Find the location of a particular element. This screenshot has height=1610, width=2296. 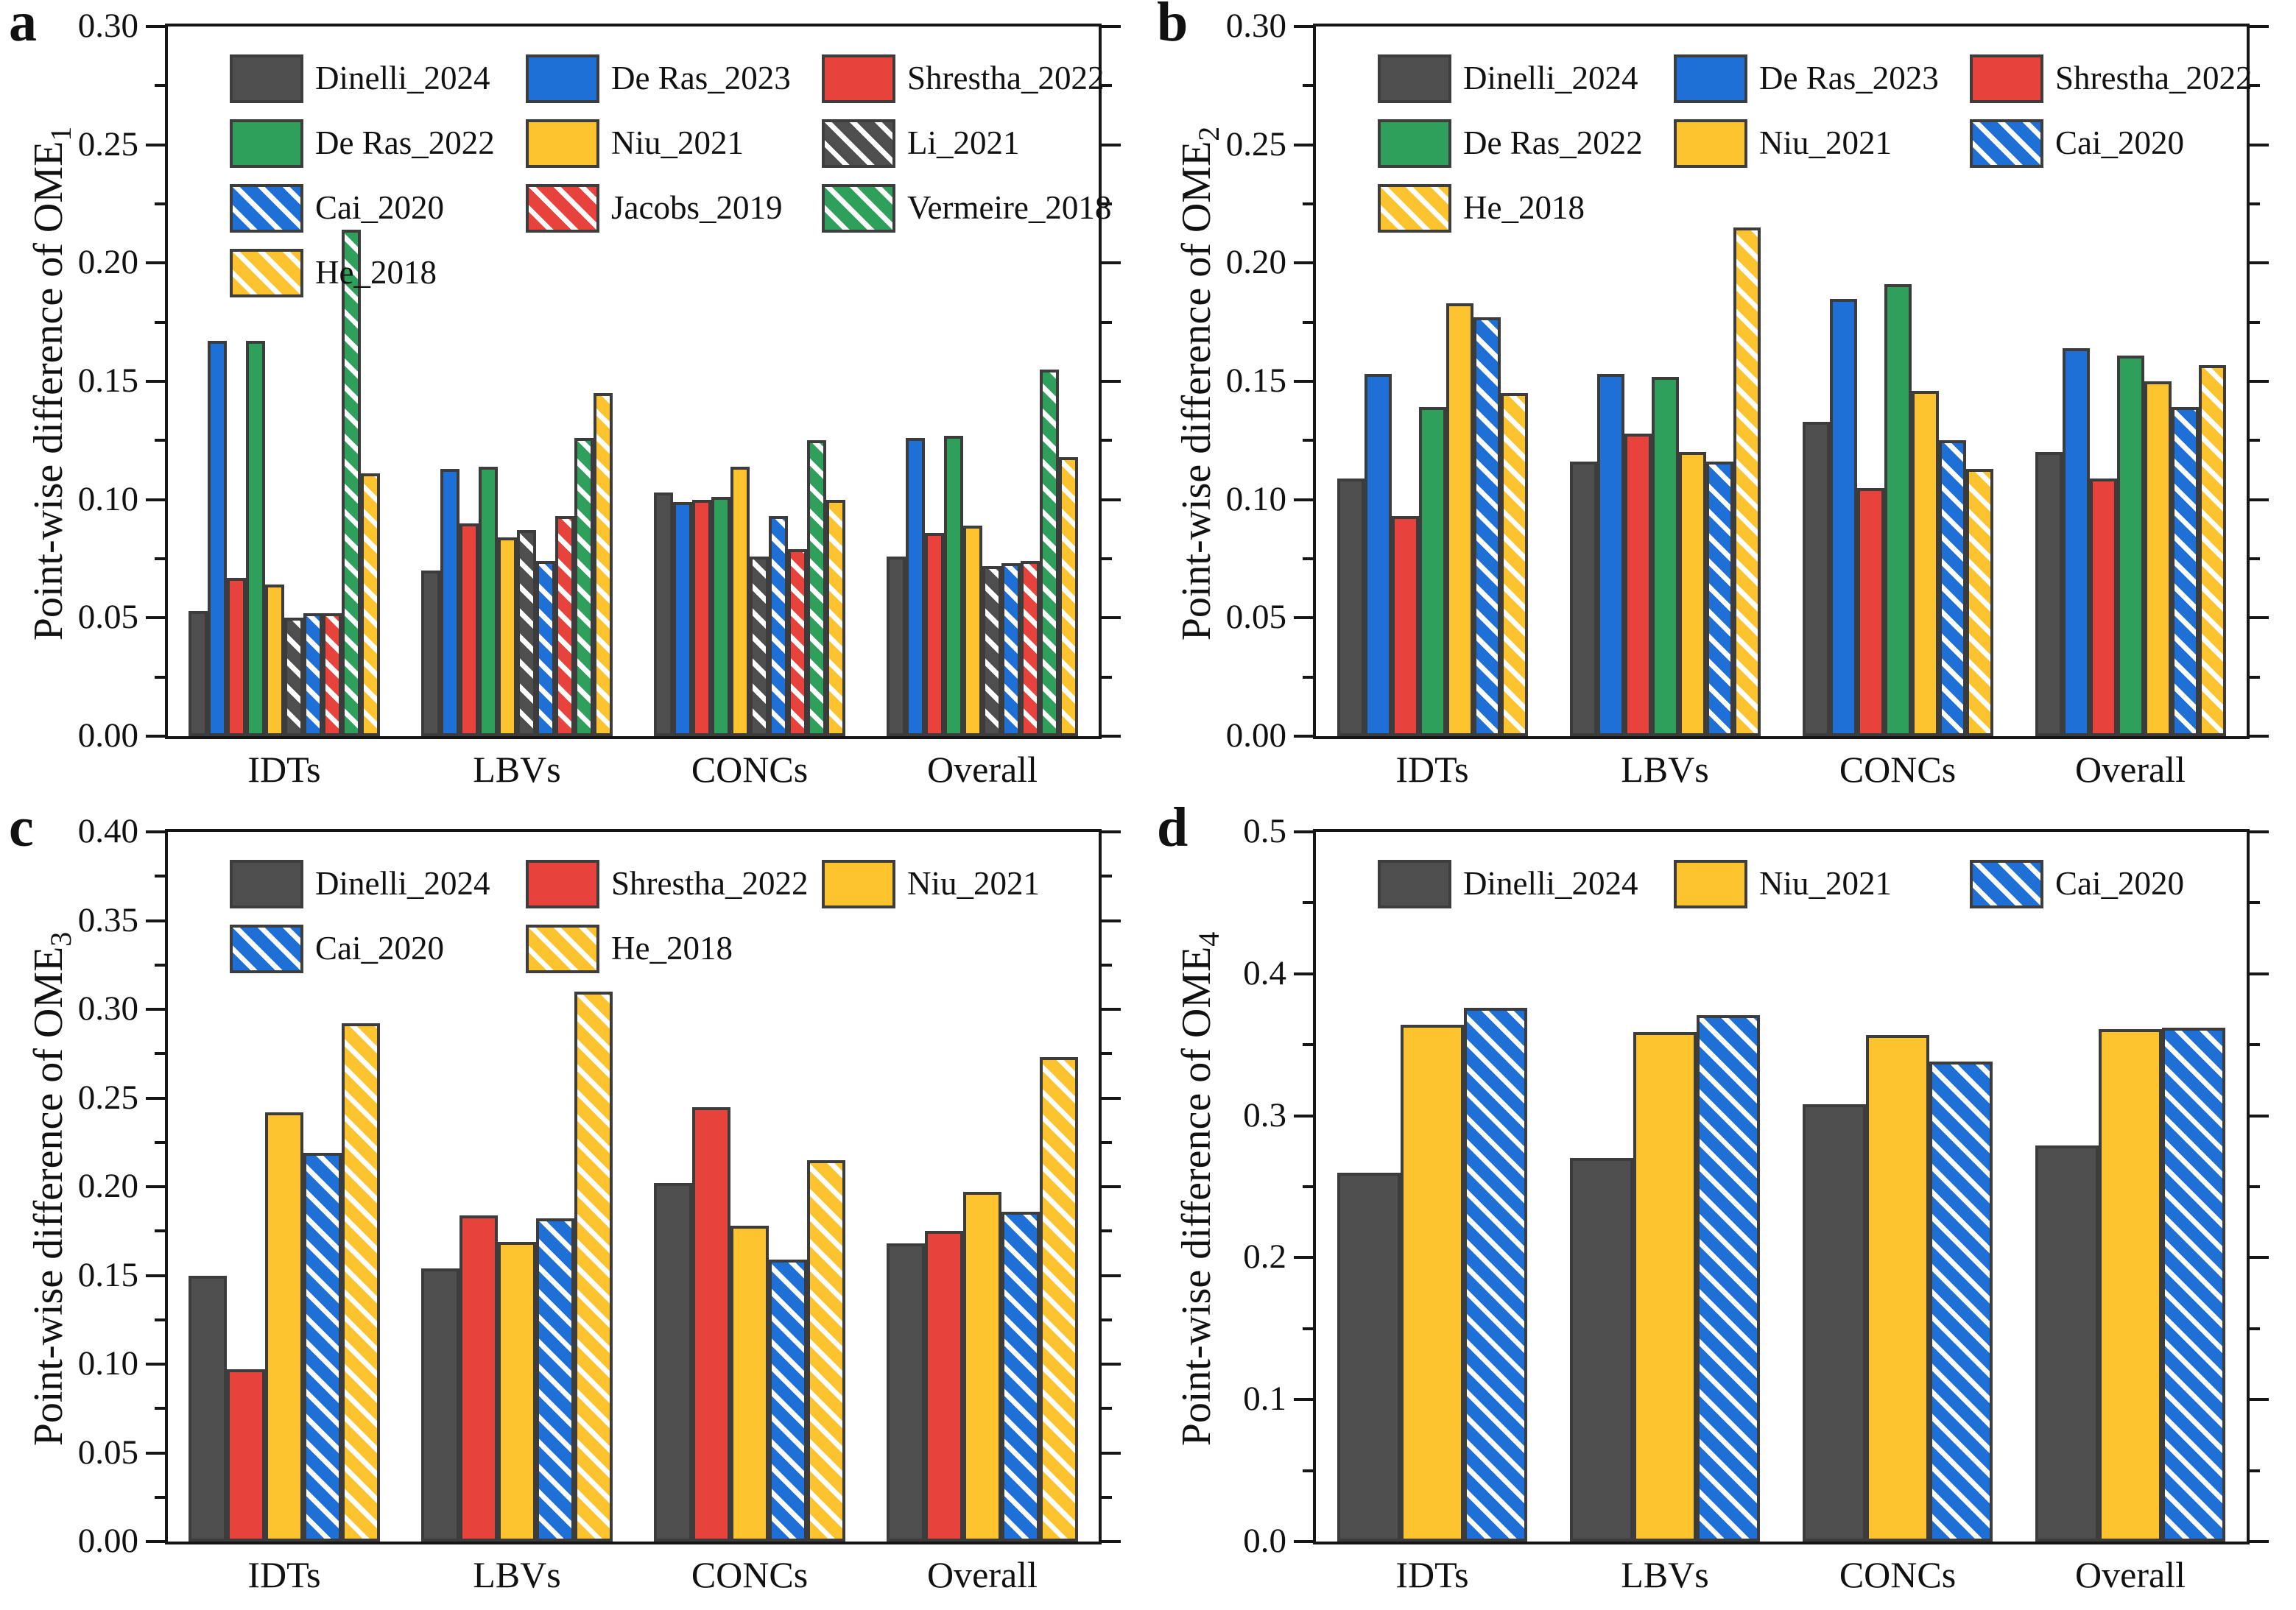

bar-Cai_2020-IDTs is located at coordinates (322, 1347).